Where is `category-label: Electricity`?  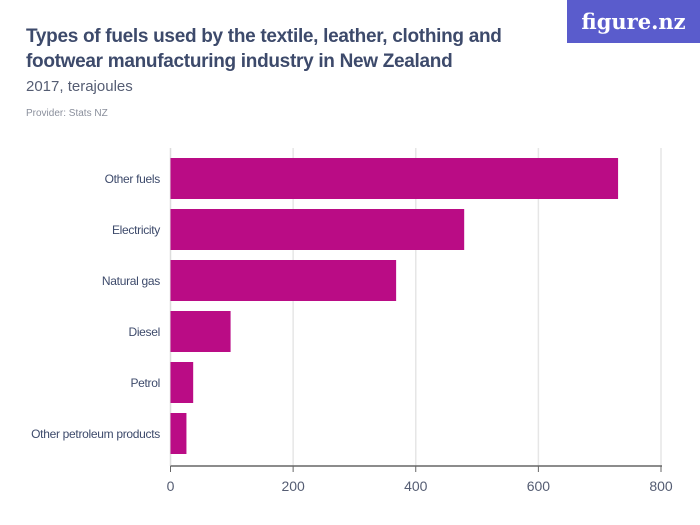 category-label: Electricity is located at coordinates (136, 230).